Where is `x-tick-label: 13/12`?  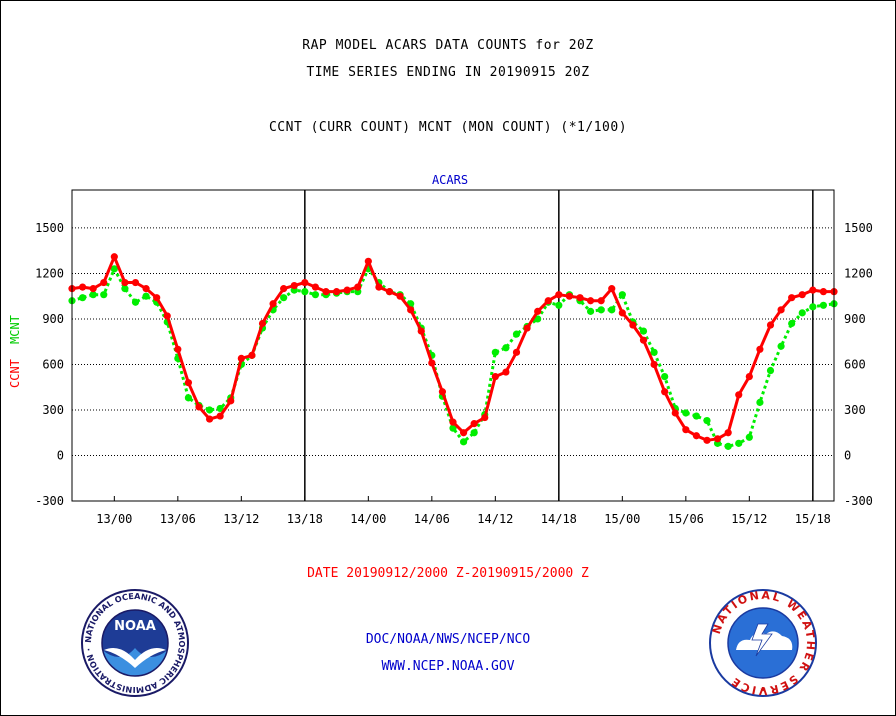
x-tick-label: 13/12 is located at coordinates (241, 519).